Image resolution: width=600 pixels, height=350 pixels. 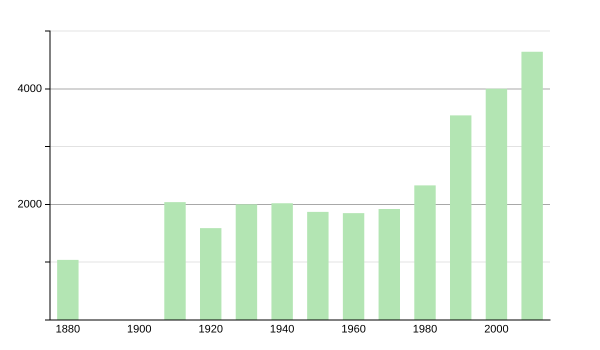 What do you see at coordinates (425, 330) in the screenshot?
I see `x-tick-label: 1980` at bounding box center [425, 330].